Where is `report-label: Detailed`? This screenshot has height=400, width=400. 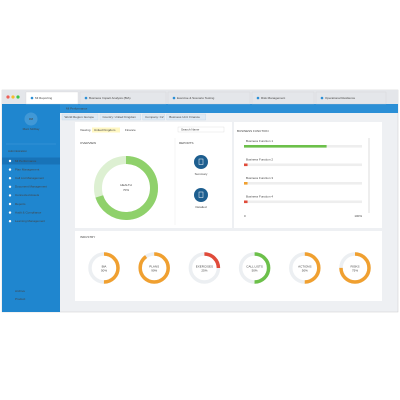
report-label: Detailed is located at coordinates (200, 207).